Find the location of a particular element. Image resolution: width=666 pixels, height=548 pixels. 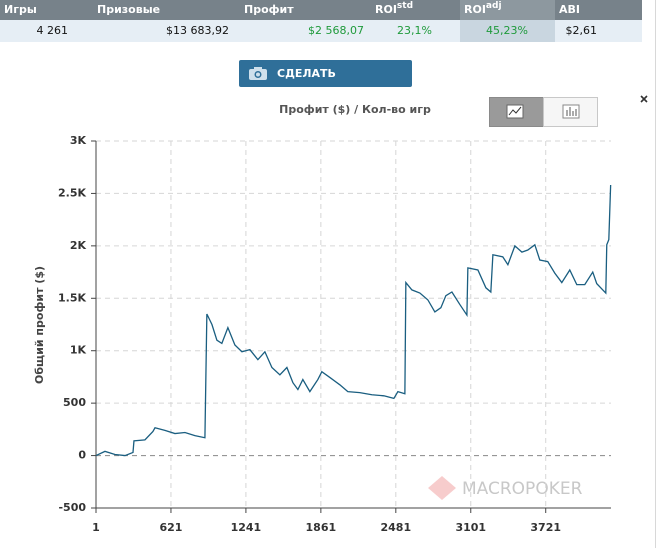

button-label: СДЕЛАТЬ СКРИНШОТ is located at coordinates (314, 87).